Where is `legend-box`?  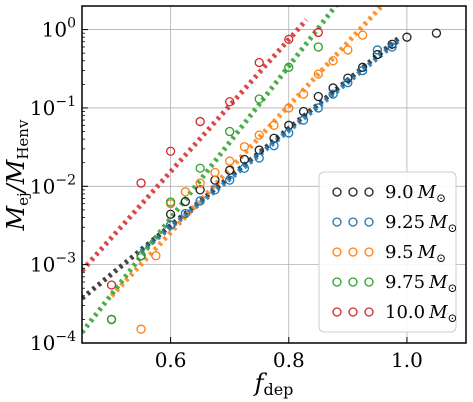 legend-box is located at coordinates (387, 252).